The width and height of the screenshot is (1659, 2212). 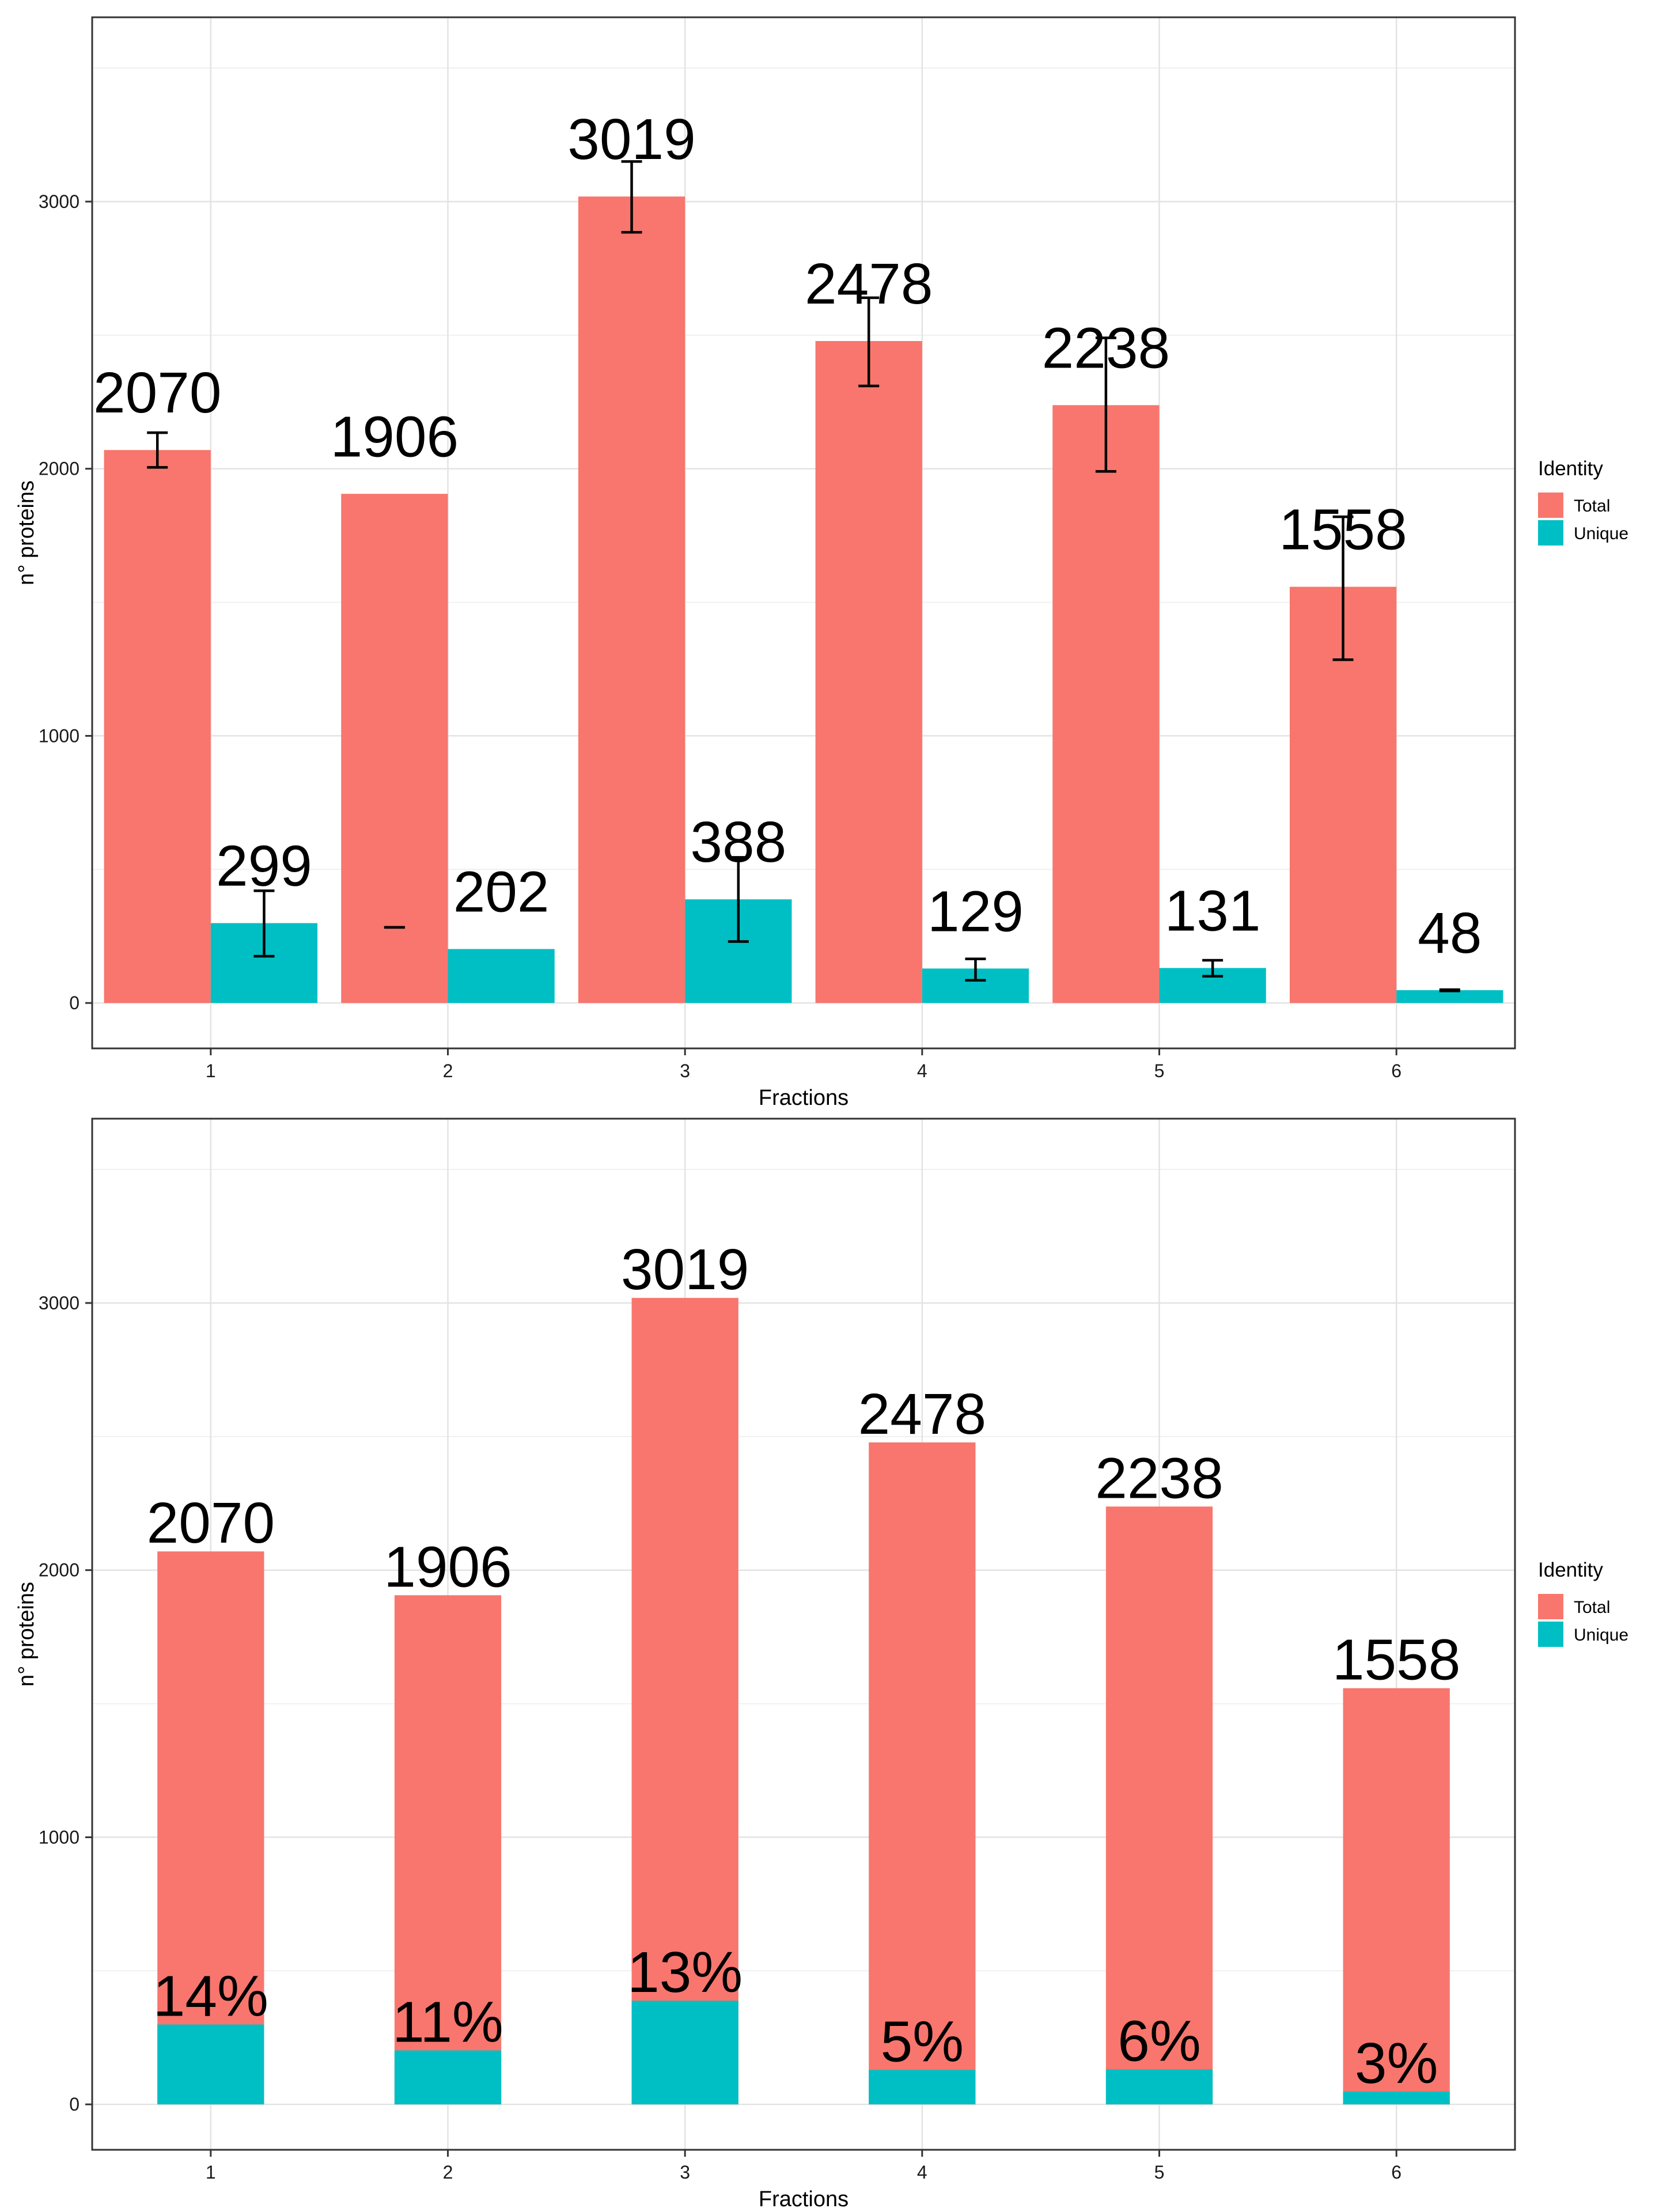 I want to click on data-label-unique-2: 202, so click(x=501, y=891).